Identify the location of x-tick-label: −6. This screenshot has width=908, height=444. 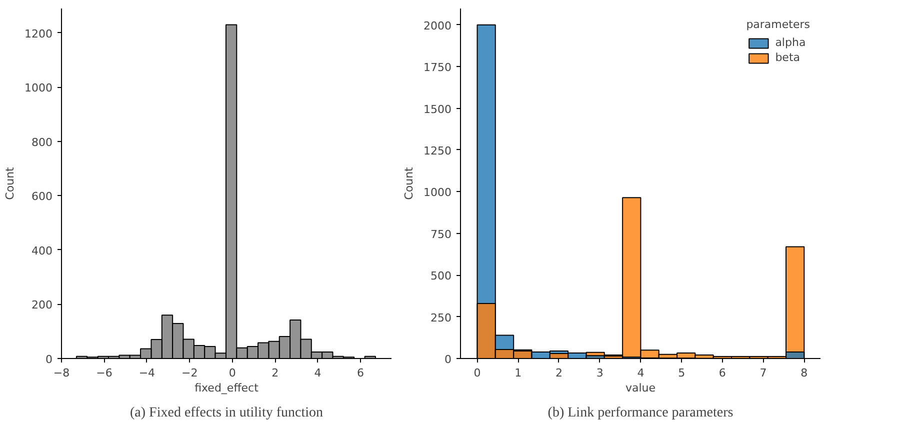
(104, 373).